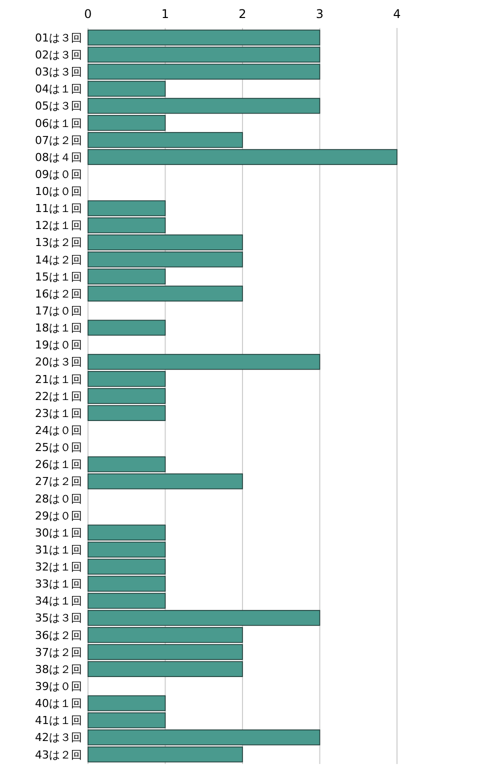 The width and height of the screenshot is (497, 776). Describe the element at coordinates (58, 703) in the screenshot. I see `y-tick-label: 40は１回` at that location.